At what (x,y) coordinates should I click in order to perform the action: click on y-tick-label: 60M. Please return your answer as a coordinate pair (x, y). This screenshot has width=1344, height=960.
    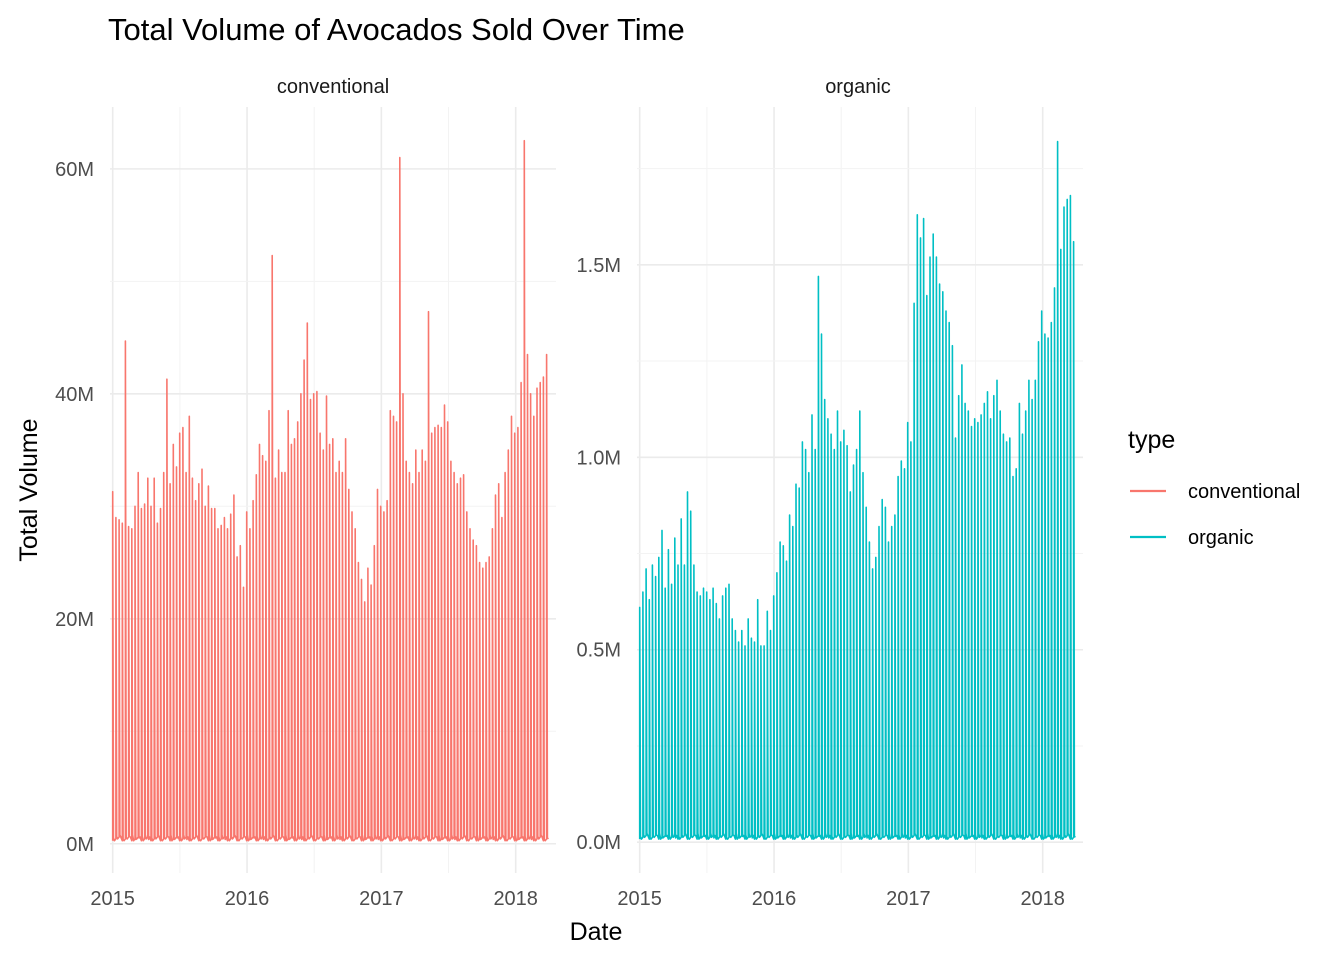
    Looking at the image, I should click on (74, 170).